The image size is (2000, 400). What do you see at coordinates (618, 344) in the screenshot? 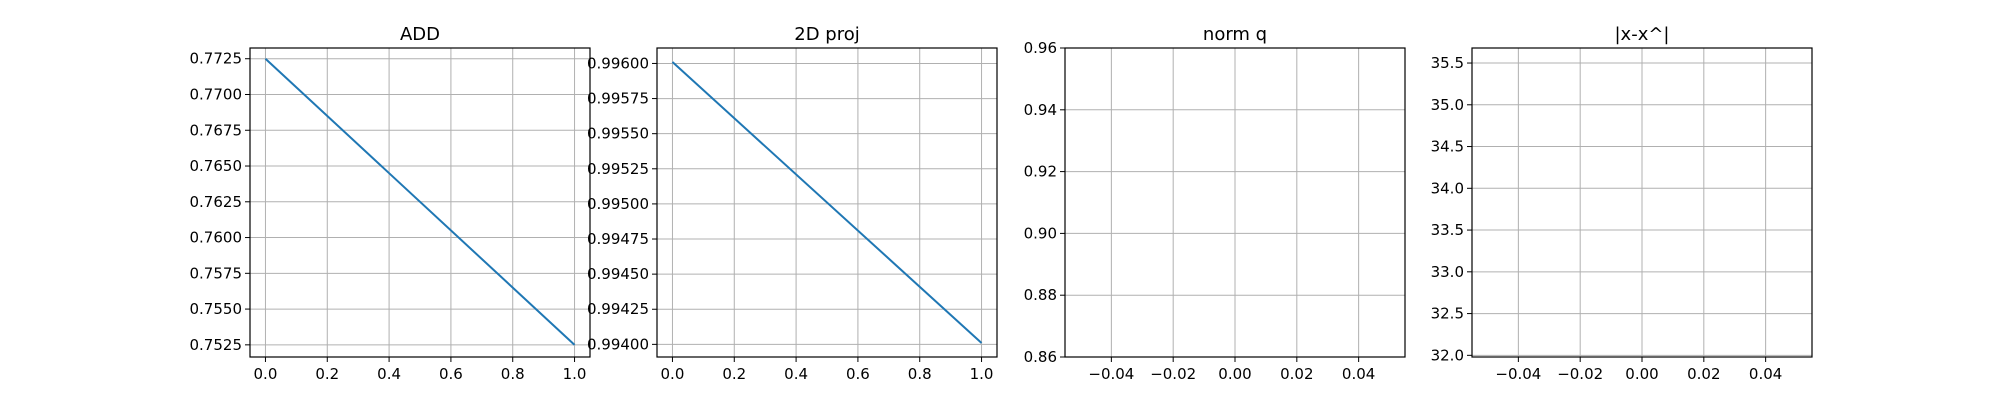
I see `y-tick-label: 0.99400` at bounding box center [618, 344].